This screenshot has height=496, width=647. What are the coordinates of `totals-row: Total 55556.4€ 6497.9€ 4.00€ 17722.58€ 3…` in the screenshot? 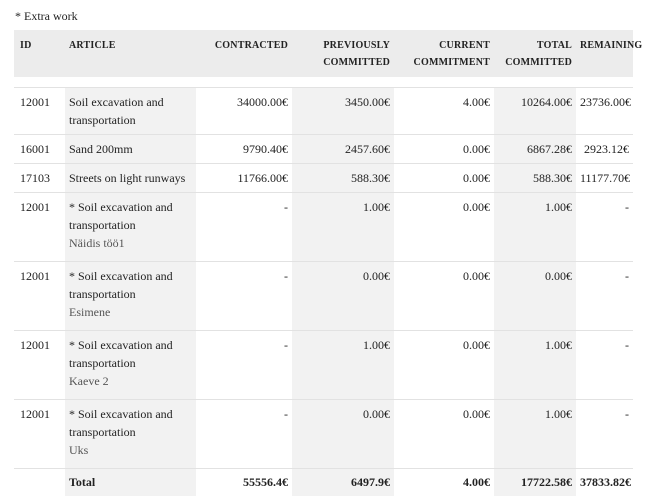 It's located at (323, 482).